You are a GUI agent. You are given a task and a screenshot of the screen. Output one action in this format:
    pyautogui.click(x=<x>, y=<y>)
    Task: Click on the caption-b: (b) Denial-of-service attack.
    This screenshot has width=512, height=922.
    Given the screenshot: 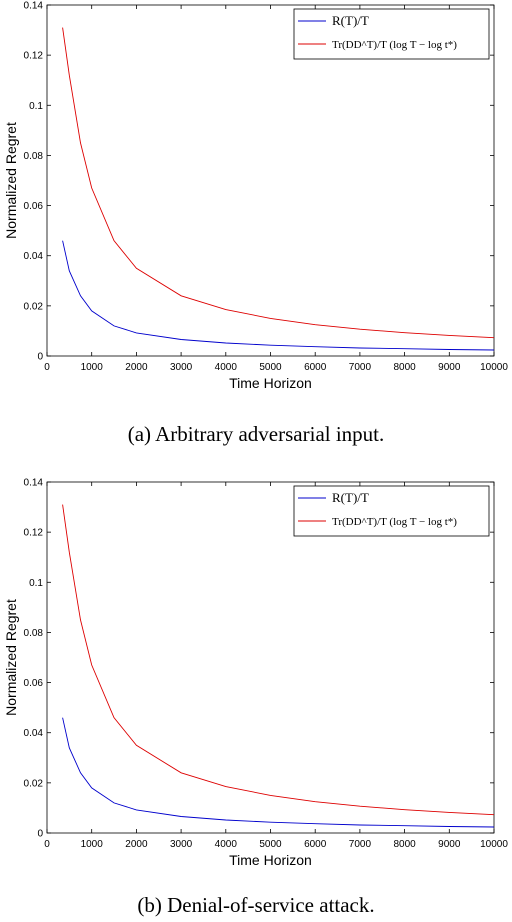 What is the action you would take?
    pyautogui.click(x=256, y=905)
    